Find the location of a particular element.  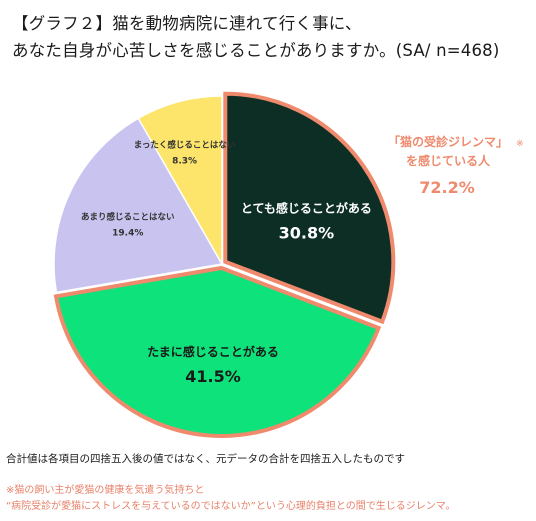

callout-line-1: 「猫の受診ジレンマ」 is located at coordinates (448, 141).